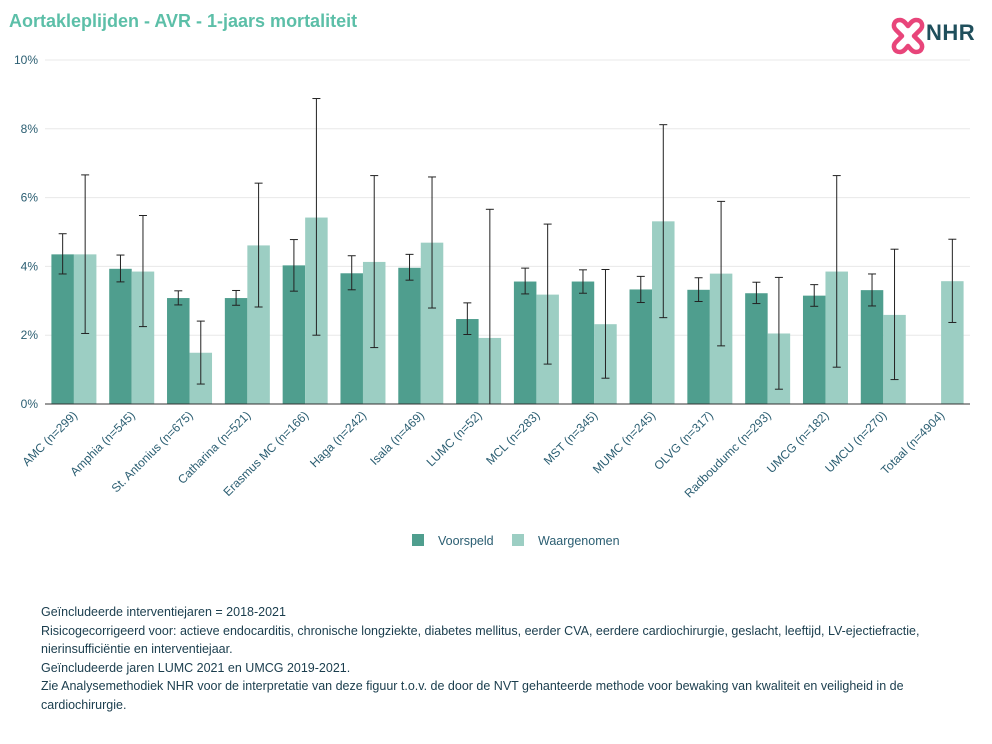  Describe the element at coordinates (683, 440) in the screenshot. I see `x-tick-label: OLVG (n=317)` at that location.